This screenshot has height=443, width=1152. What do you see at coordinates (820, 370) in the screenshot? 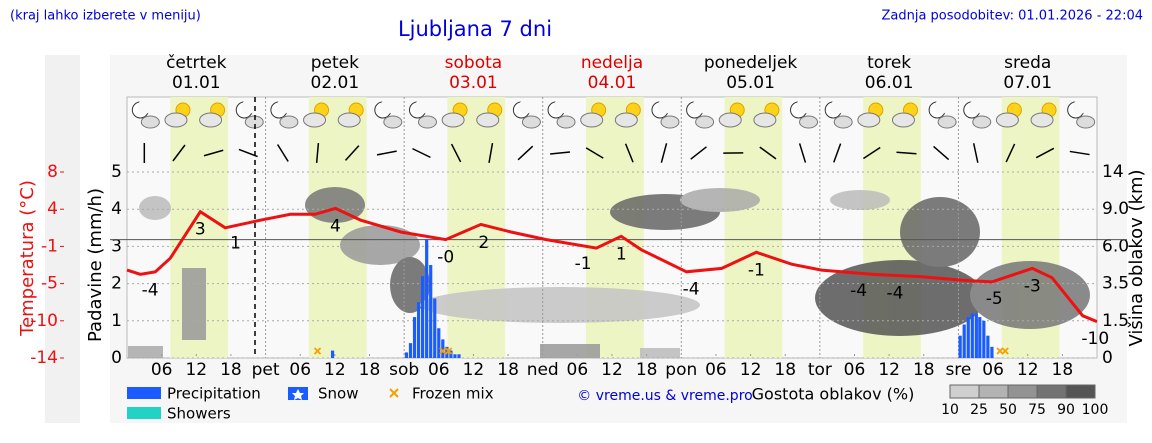
I see `x-tick-label: tor` at bounding box center [820, 370].